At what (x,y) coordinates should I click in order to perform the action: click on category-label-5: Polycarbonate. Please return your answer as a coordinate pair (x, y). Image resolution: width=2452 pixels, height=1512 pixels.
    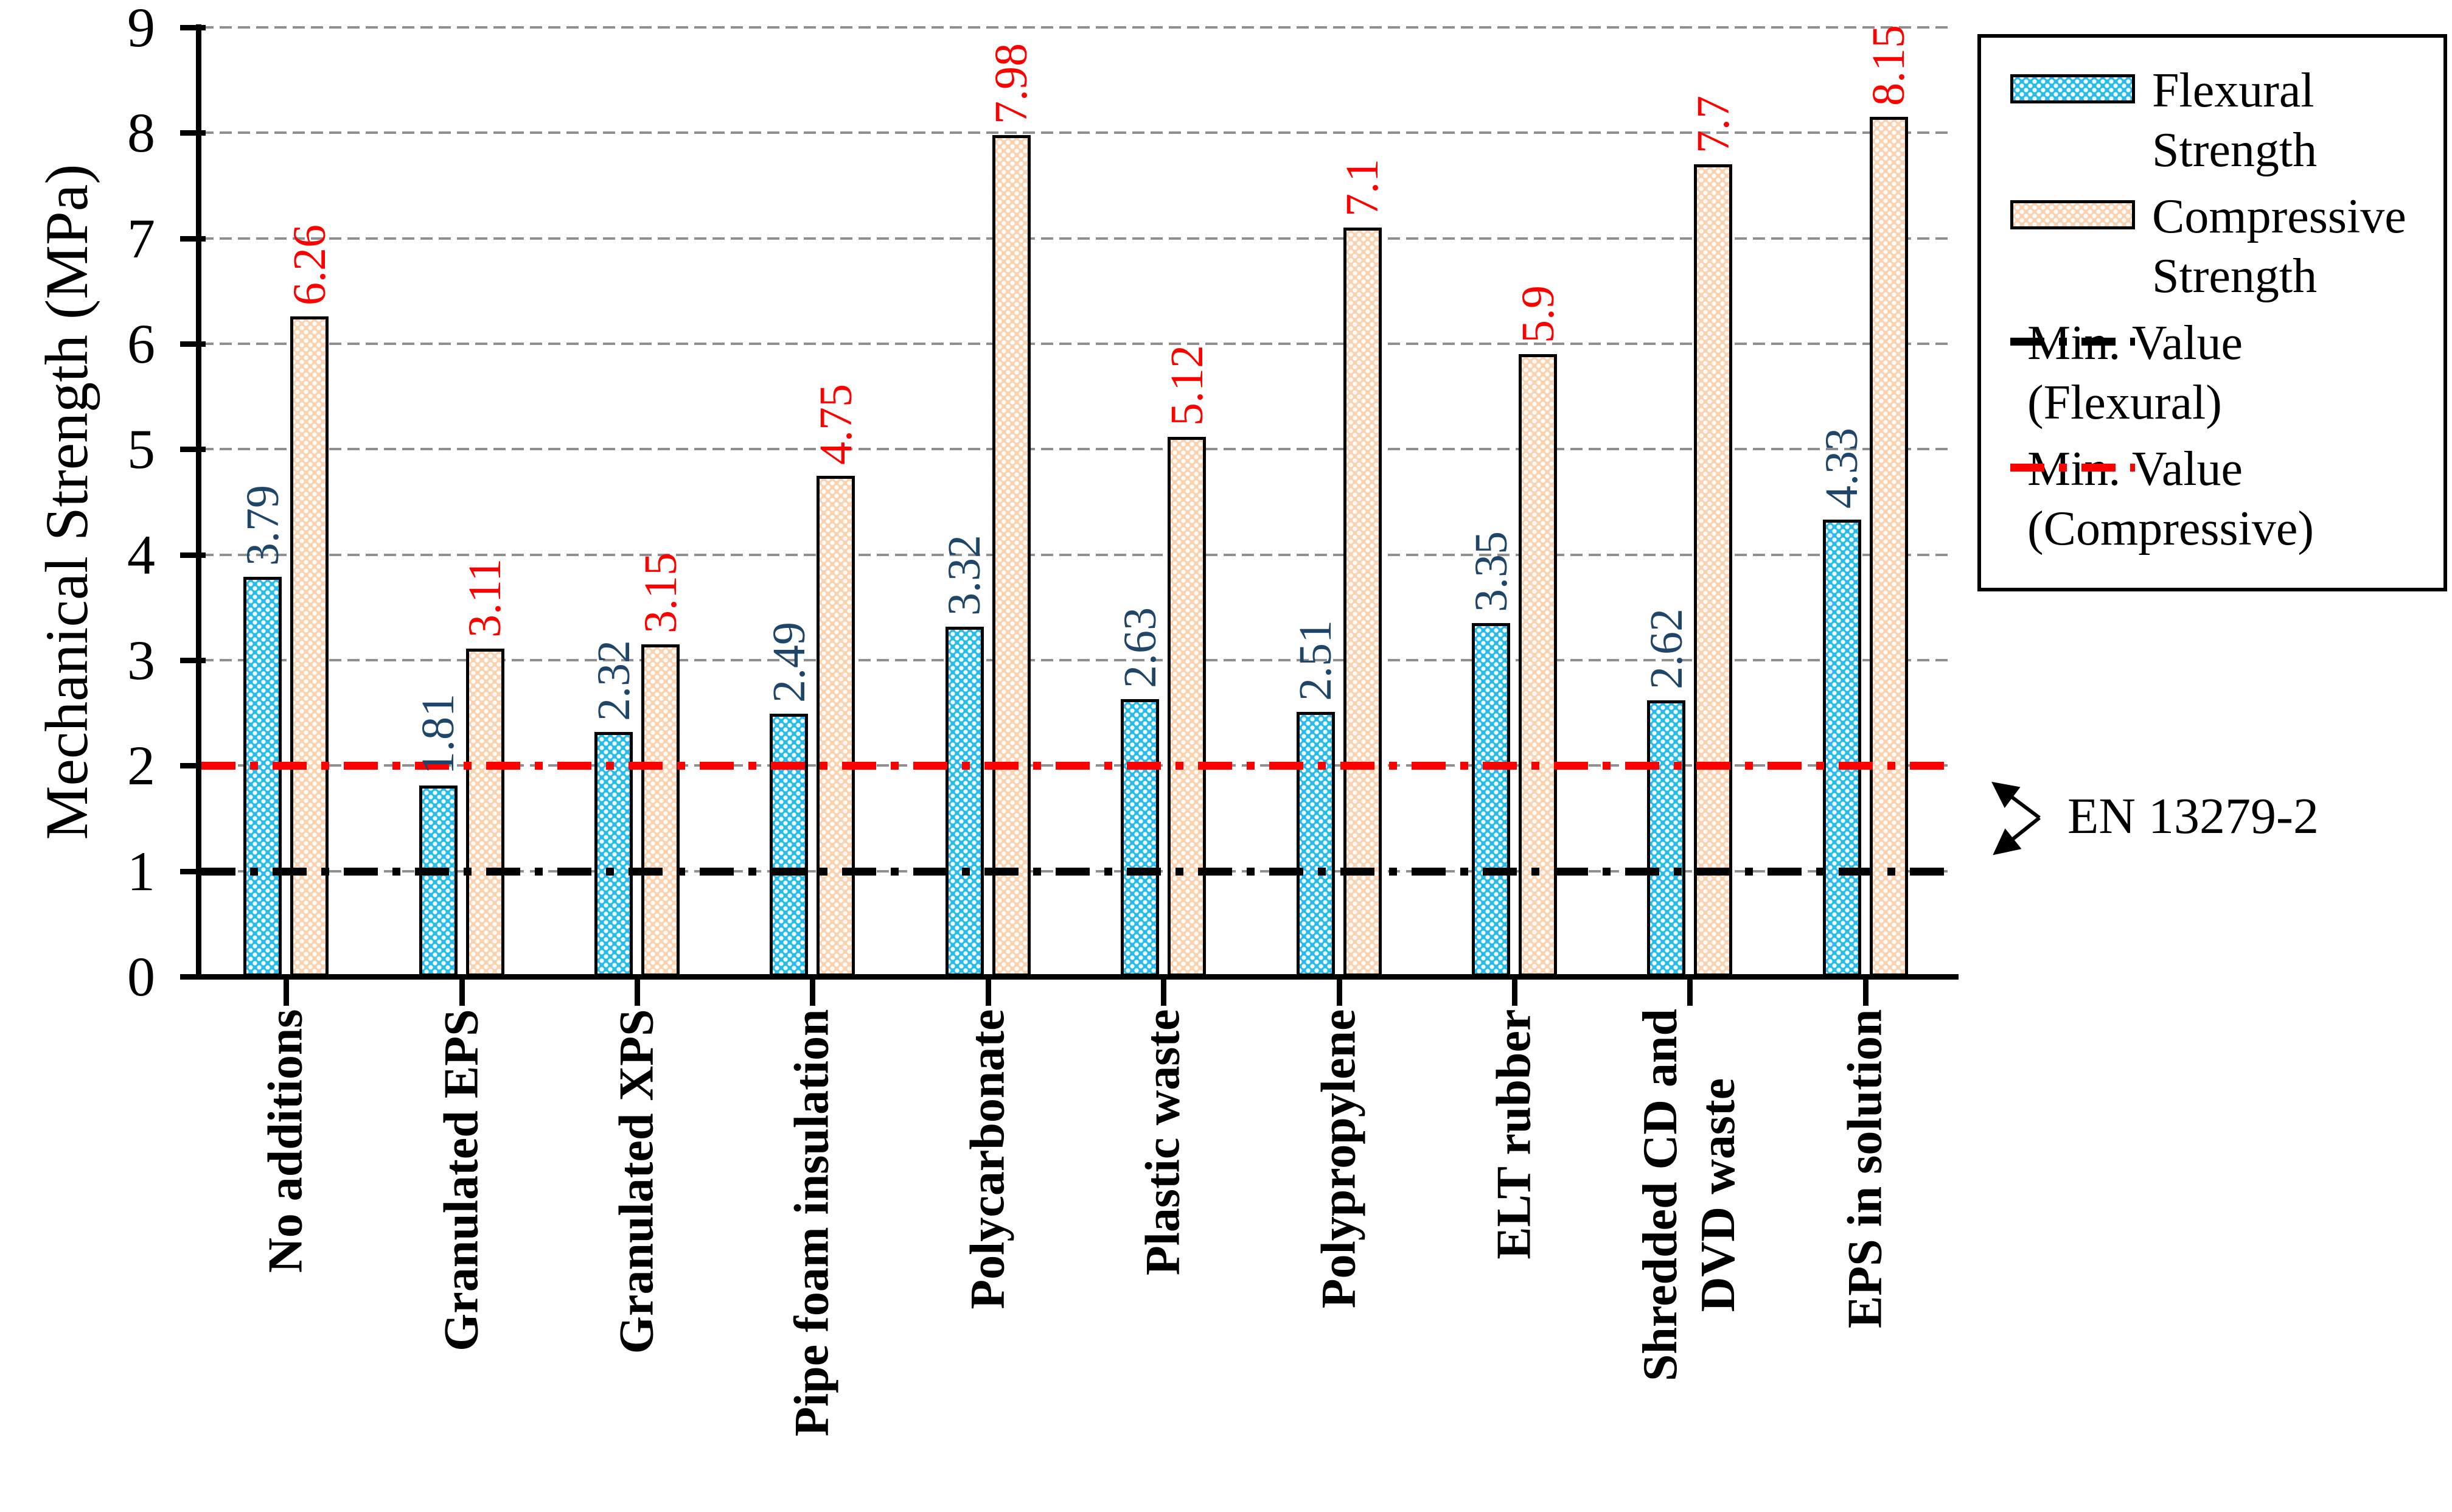
    Looking at the image, I should click on (988, 1260).